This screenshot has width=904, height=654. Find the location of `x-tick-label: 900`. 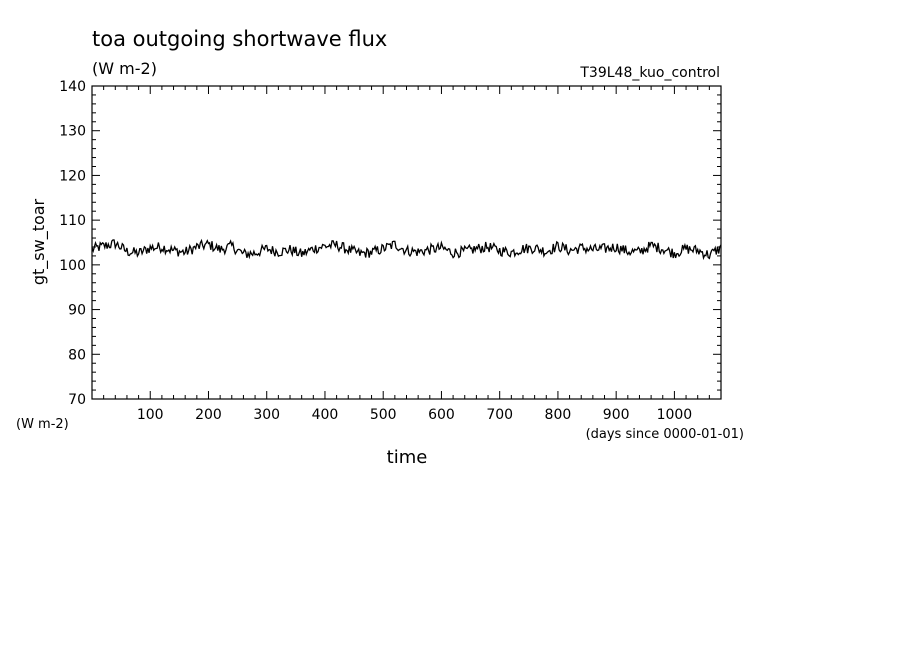

x-tick-label: 900 is located at coordinates (616, 415).